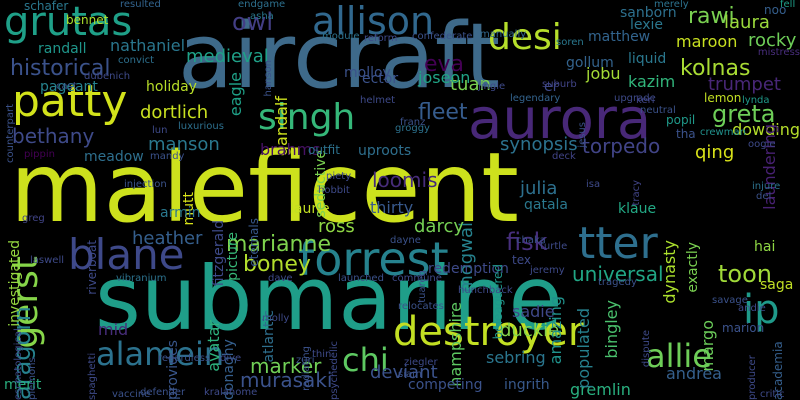  What do you see at coordinates (761, 310) in the screenshot?
I see `word-ip: ip` at bounding box center [761, 310].